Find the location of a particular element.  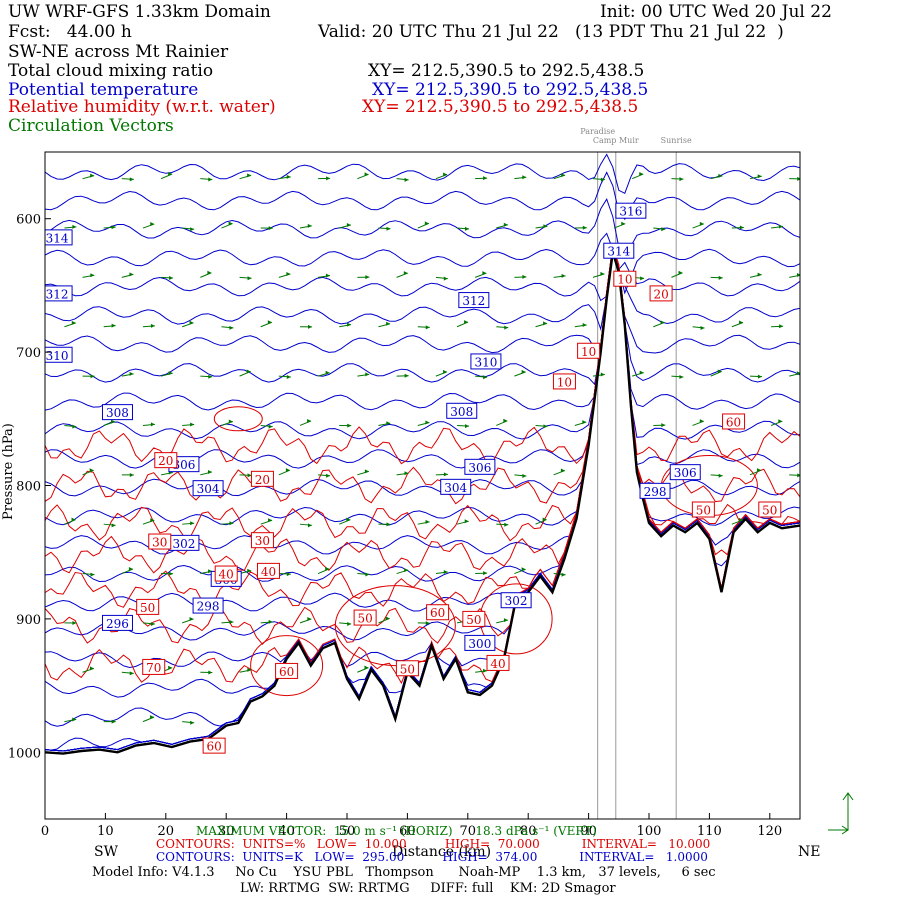

theta-label: 296 is located at coordinates (117, 624).